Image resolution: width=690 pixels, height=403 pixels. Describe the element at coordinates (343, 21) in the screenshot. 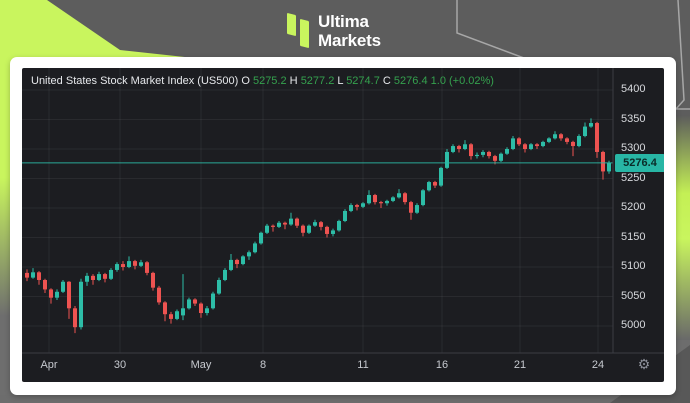

I see `logo-line1: Ultima` at that location.